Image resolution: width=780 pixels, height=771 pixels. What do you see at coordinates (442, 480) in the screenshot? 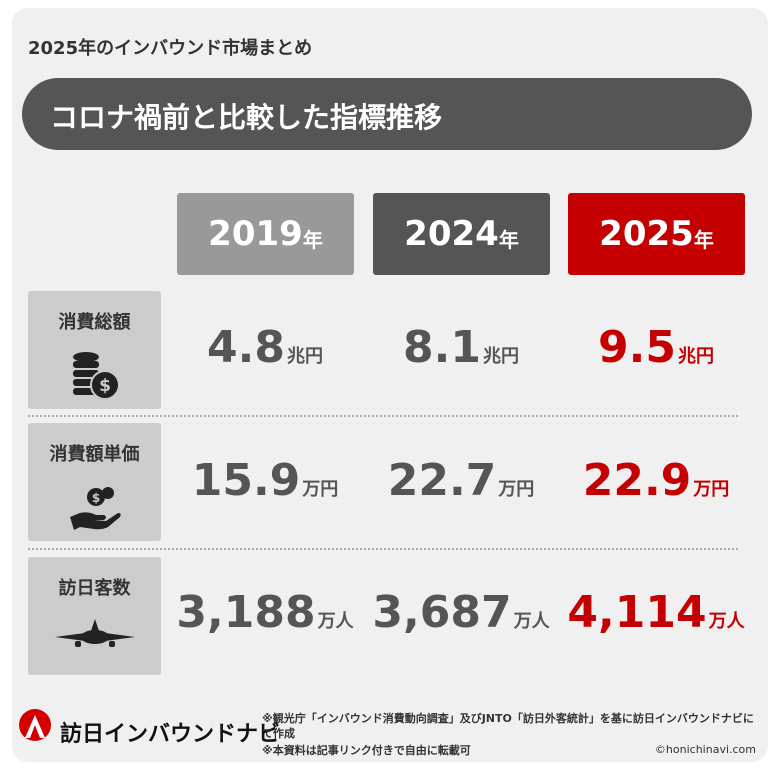
I see `value-number: 22.7` at bounding box center [442, 480].